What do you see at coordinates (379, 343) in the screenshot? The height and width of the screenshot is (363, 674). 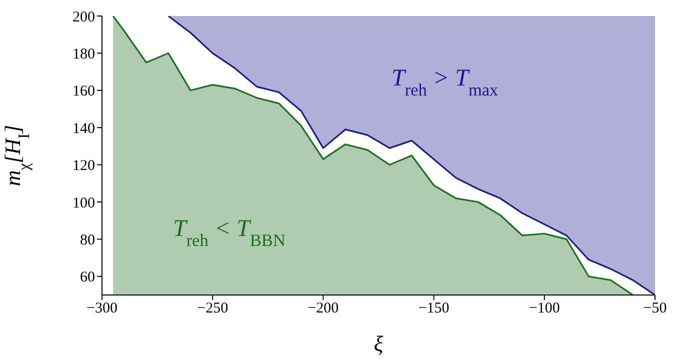 I see `x-axis-title: ξ` at bounding box center [379, 343].